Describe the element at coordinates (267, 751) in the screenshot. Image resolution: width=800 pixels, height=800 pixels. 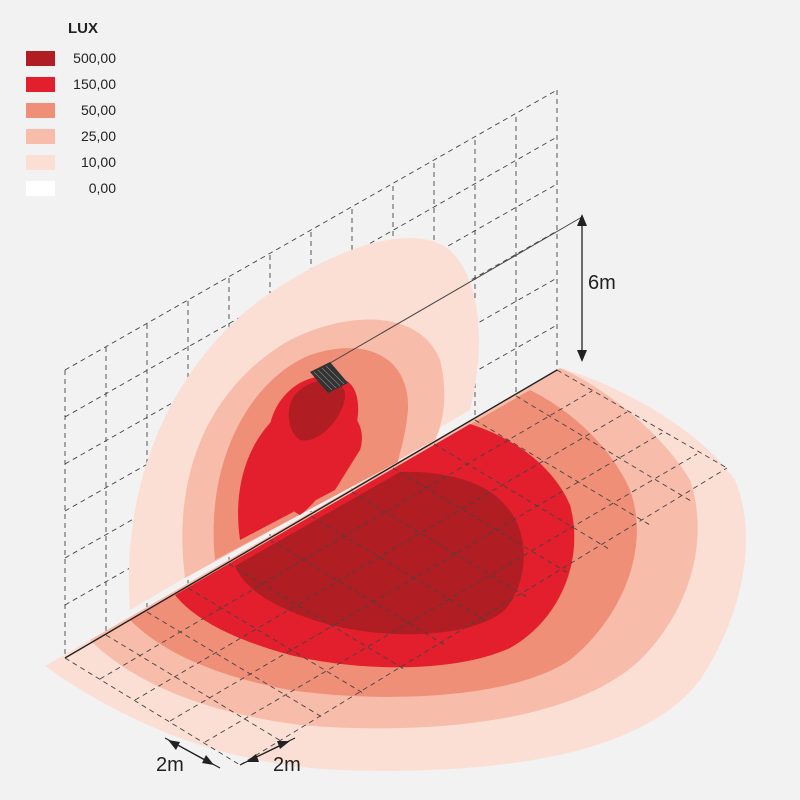
I see `grid-width-dimension` at that location.